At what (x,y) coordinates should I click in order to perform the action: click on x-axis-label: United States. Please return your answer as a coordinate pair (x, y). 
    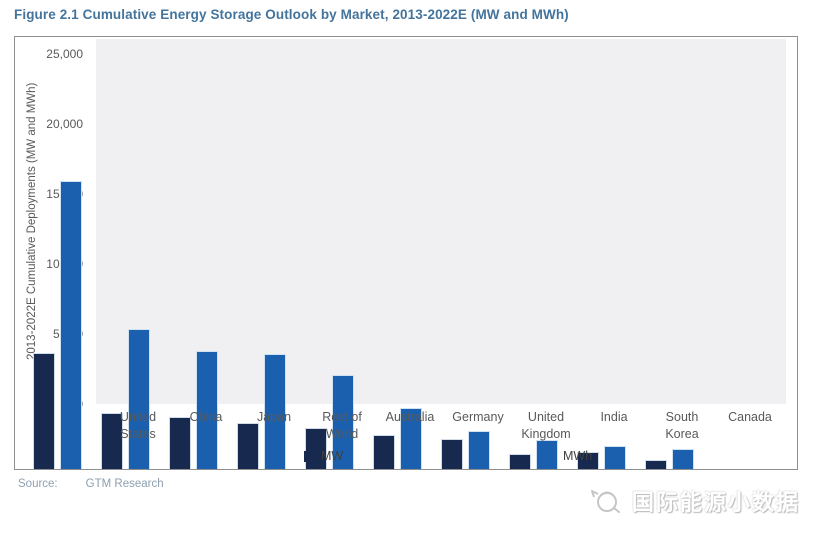
    Looking at the image, I should click on (138, 425).